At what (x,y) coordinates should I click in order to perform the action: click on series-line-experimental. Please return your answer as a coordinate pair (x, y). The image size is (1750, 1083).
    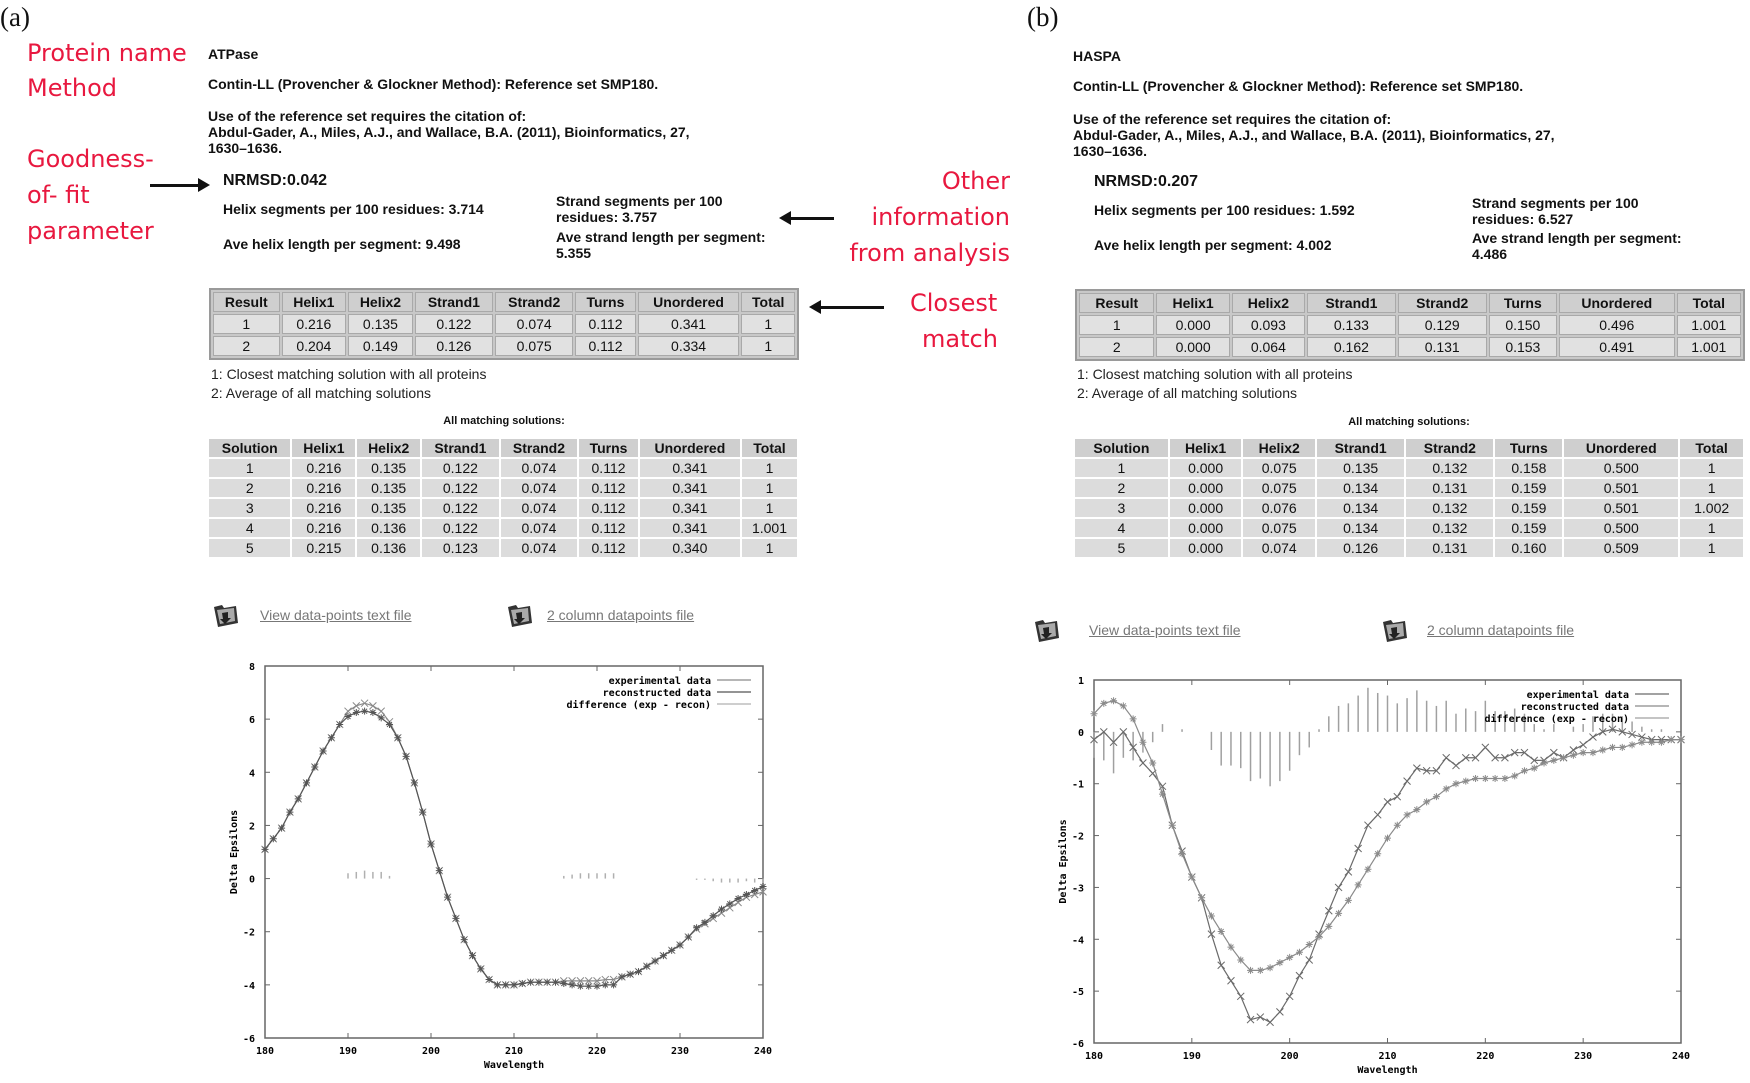
    Looking at the image, I should click on (1387, 876).